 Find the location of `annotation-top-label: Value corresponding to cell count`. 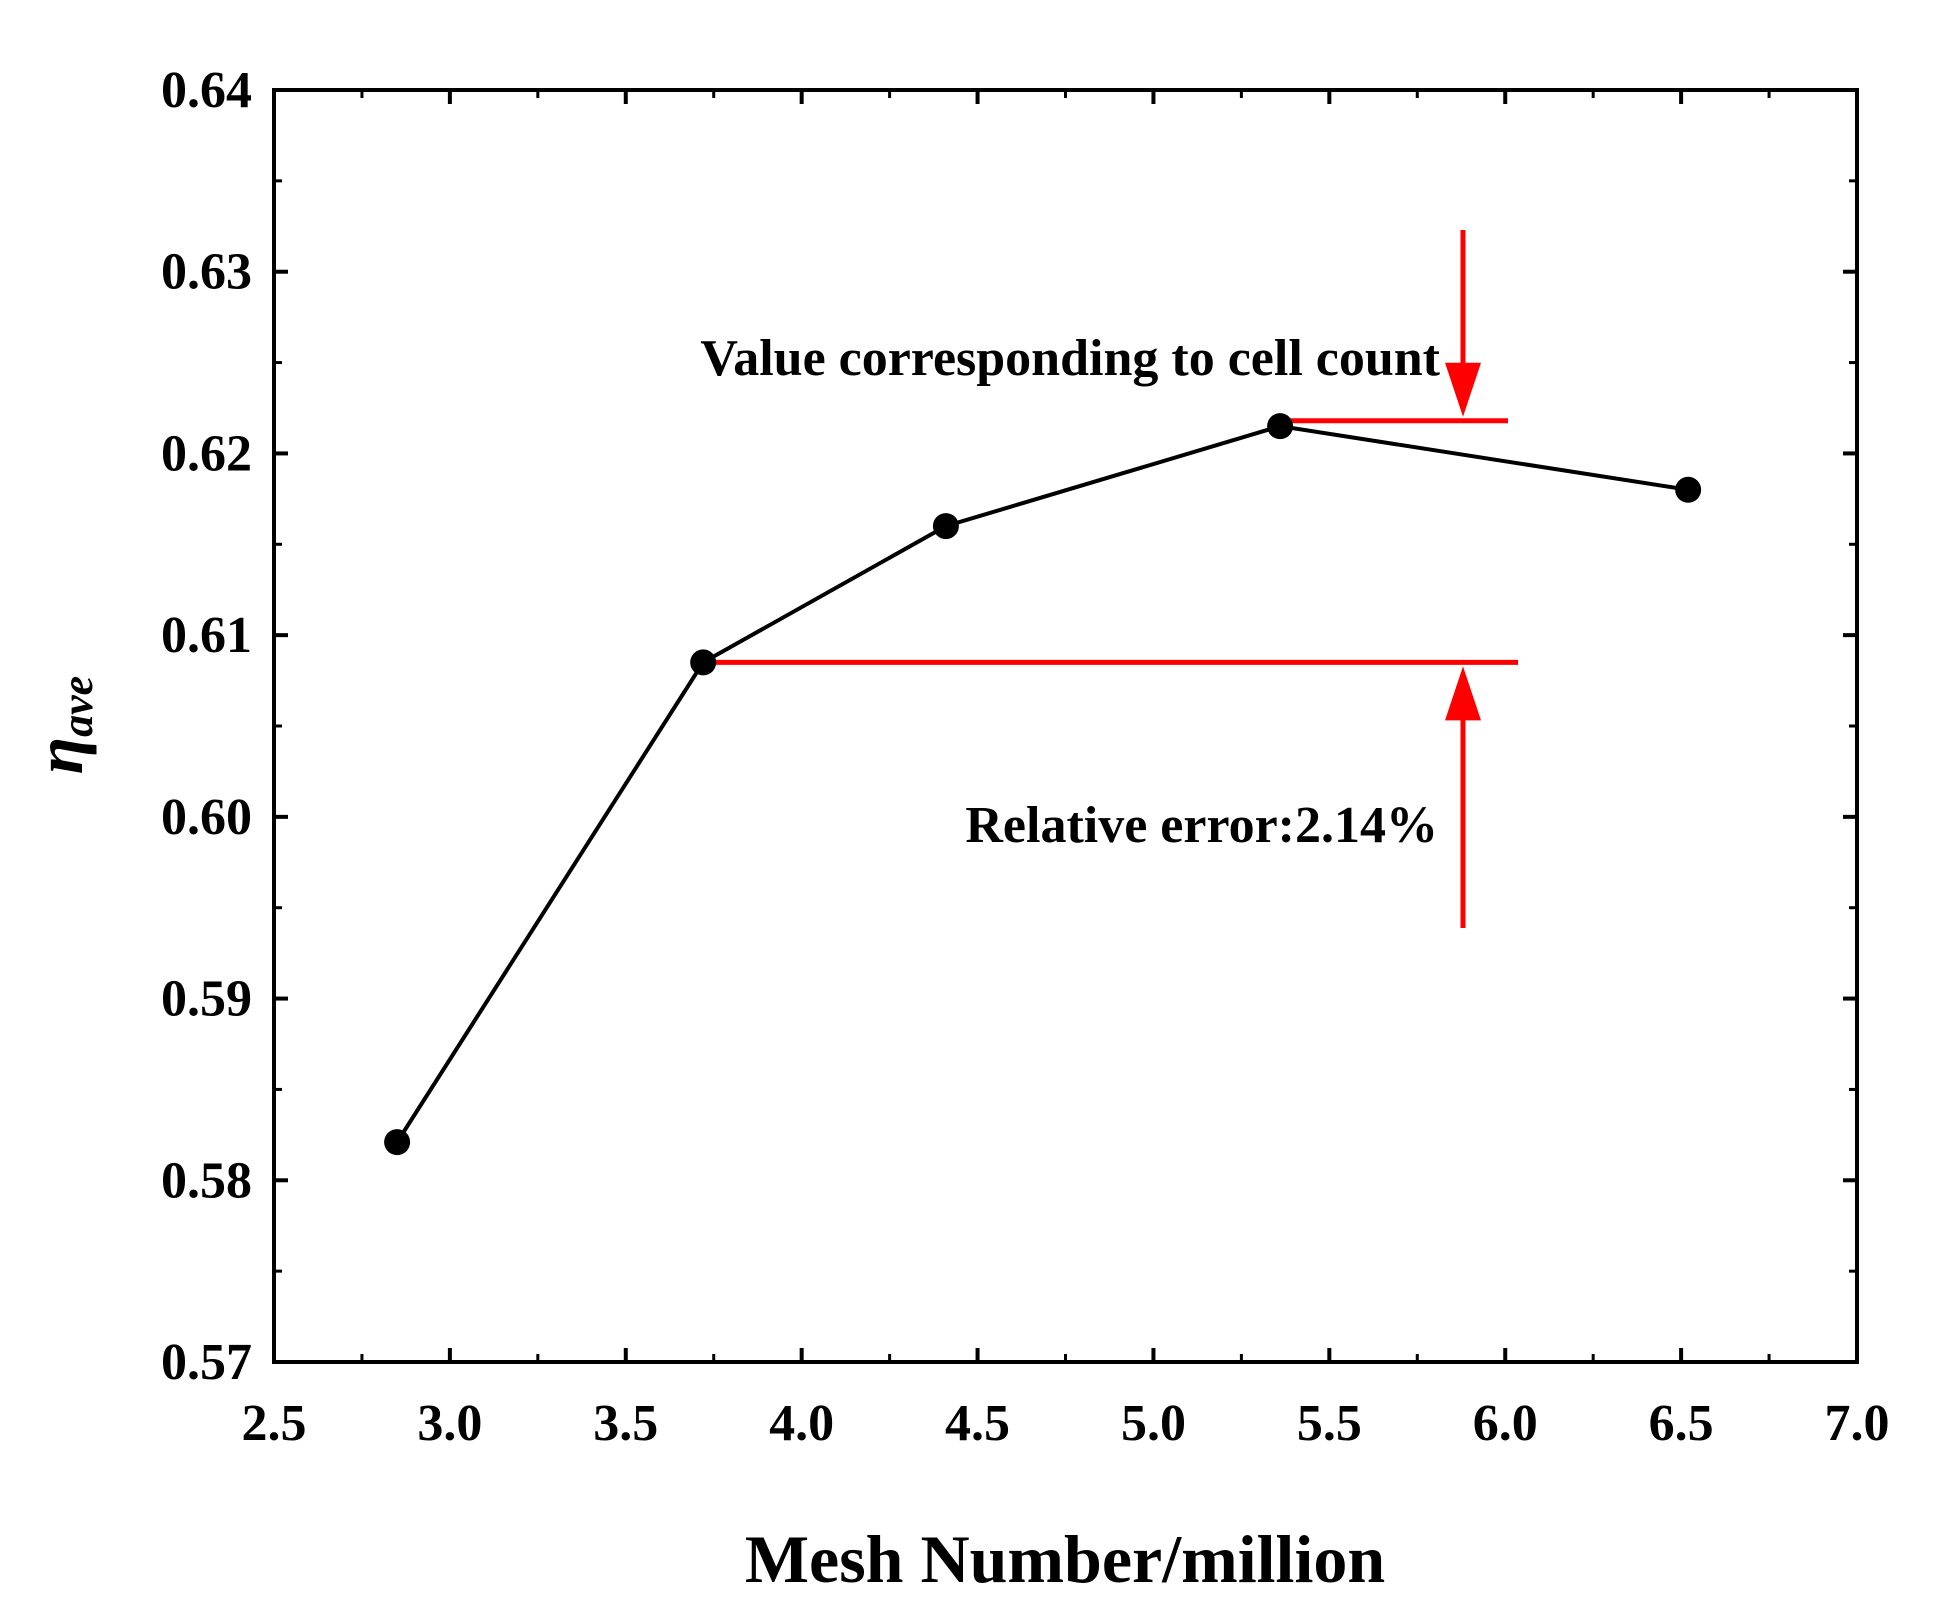

annotation-top-label: Value corresponding to cell count is located at coordinates (1070, 358).